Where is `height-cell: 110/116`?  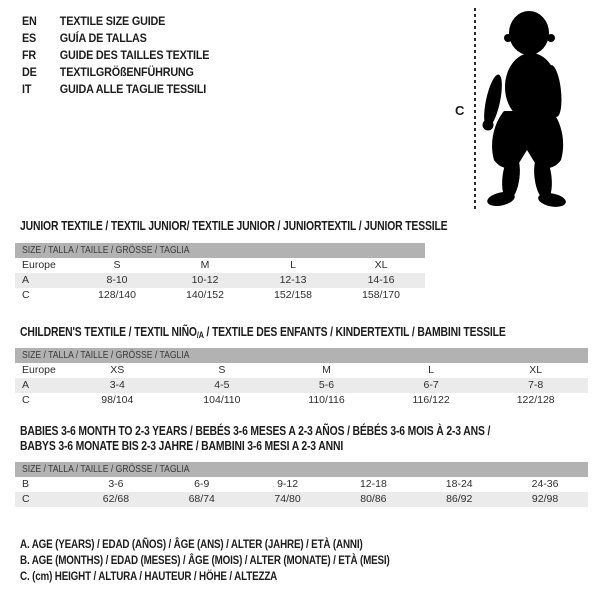
height-cell: 110/116 is located at coordinates (326, 400).